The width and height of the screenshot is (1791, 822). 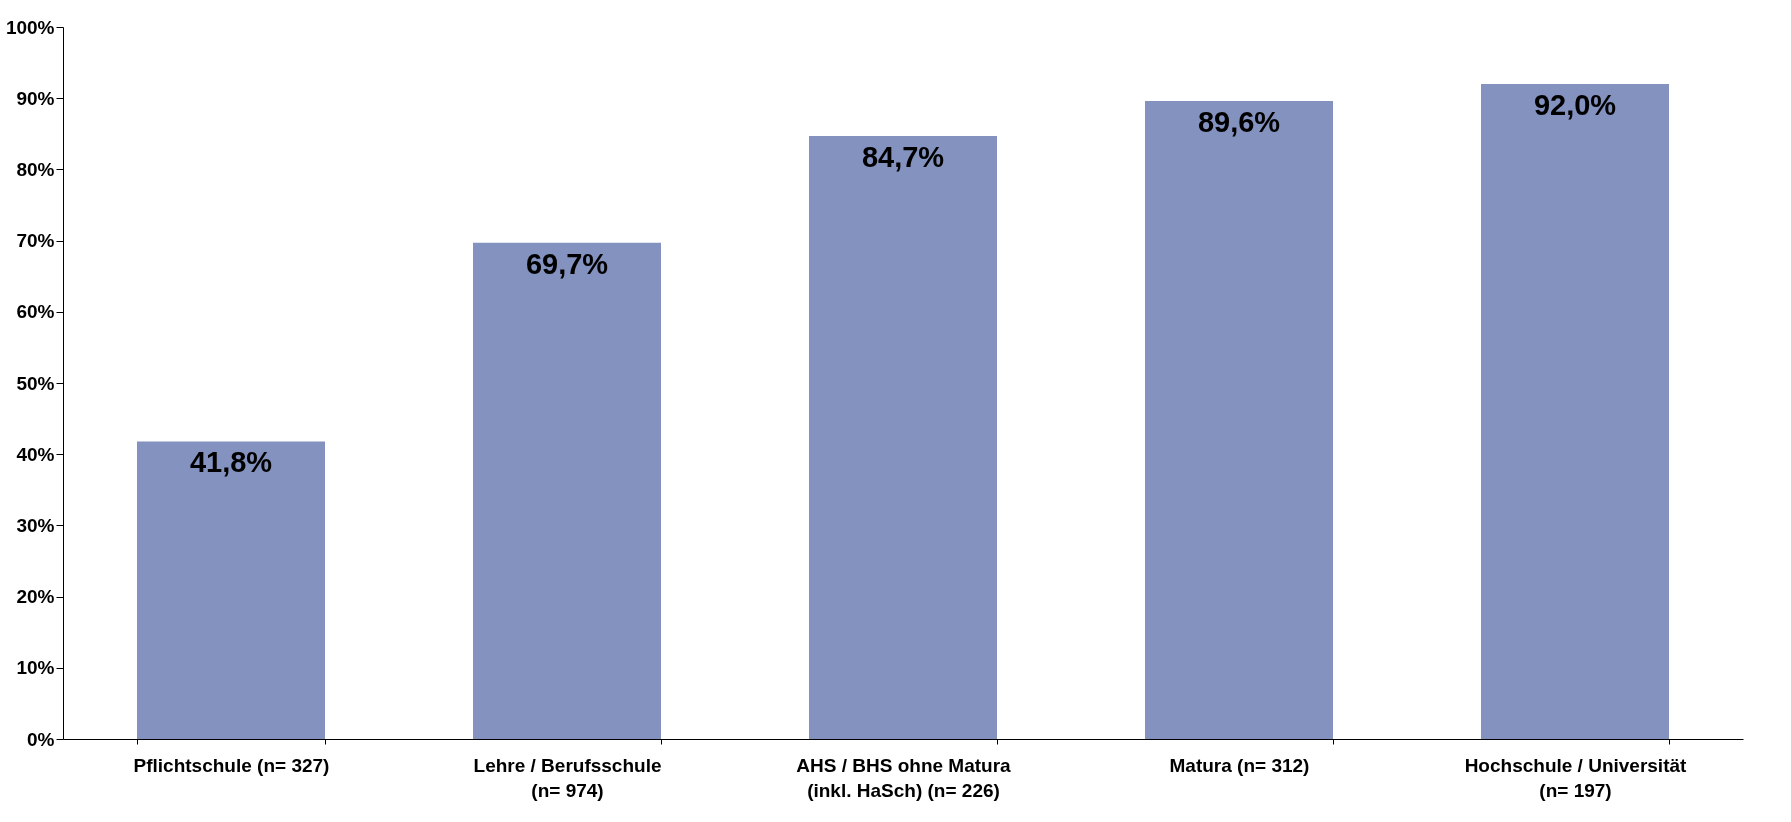 What do you see at coordinates (35, 383) in the screenshot?
I see `y-tick-label: 50%` at bounding box center [35, 383].